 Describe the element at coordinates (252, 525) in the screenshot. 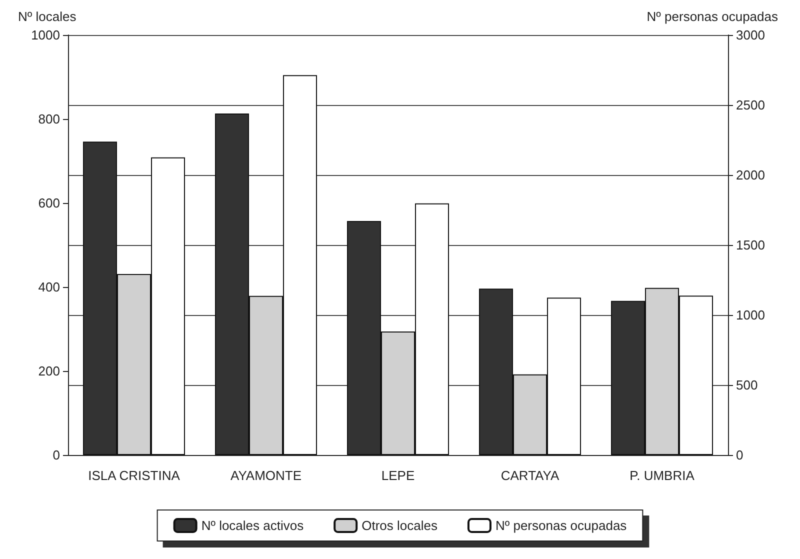

I see `legend-label: Nº locales activos` at that location.